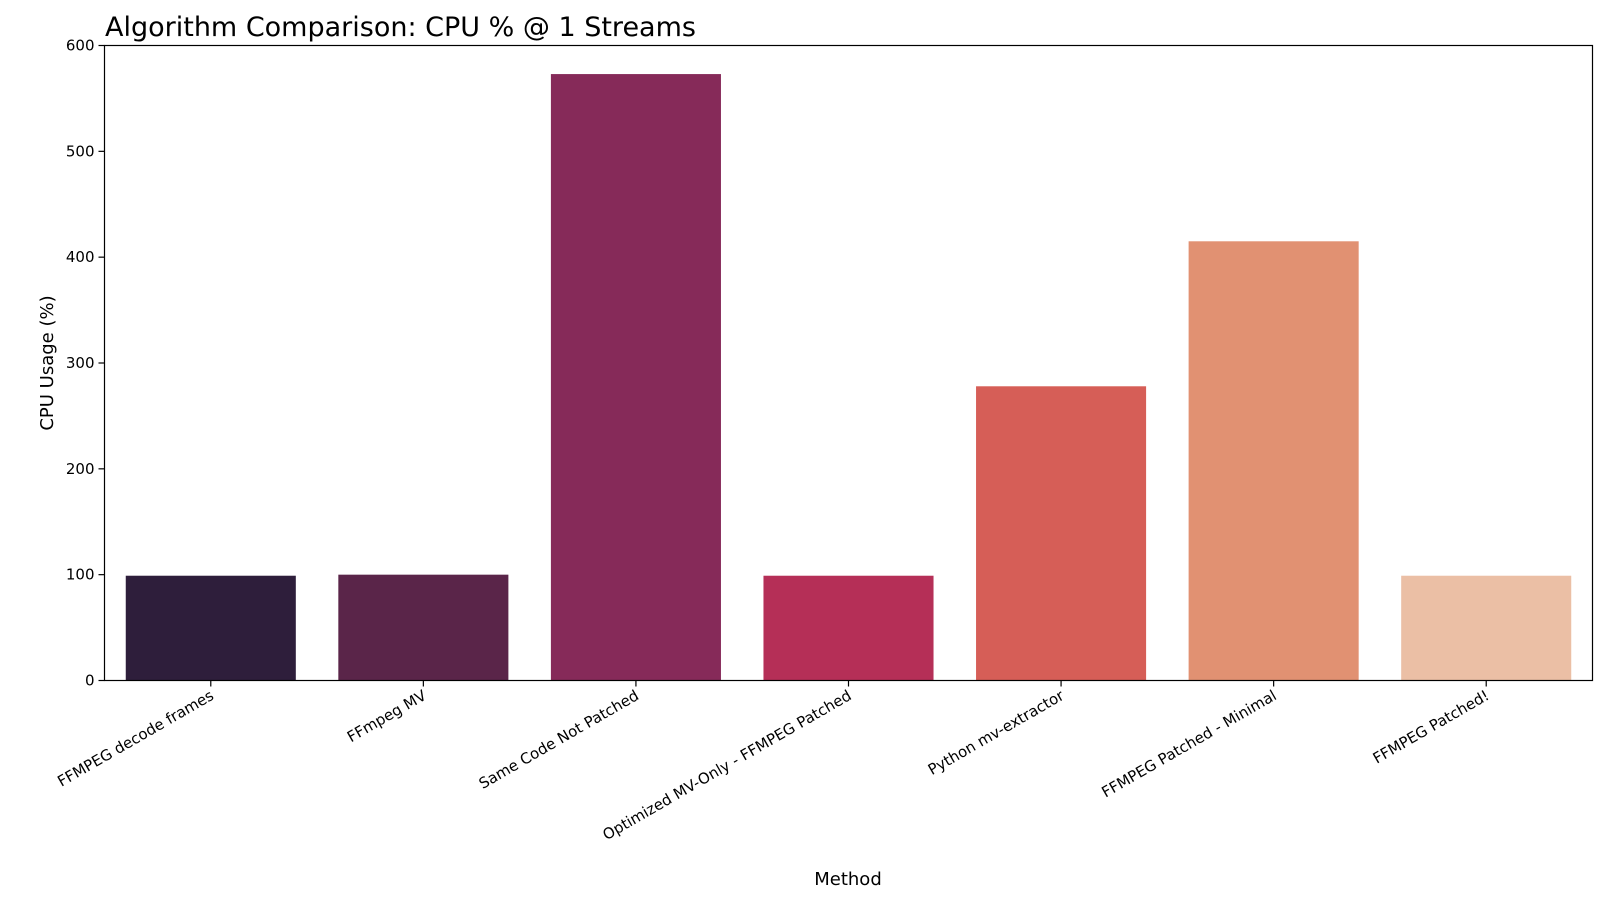  I want to click on x-tick-label: FFMPEG Patched!, so click(1431, 726).